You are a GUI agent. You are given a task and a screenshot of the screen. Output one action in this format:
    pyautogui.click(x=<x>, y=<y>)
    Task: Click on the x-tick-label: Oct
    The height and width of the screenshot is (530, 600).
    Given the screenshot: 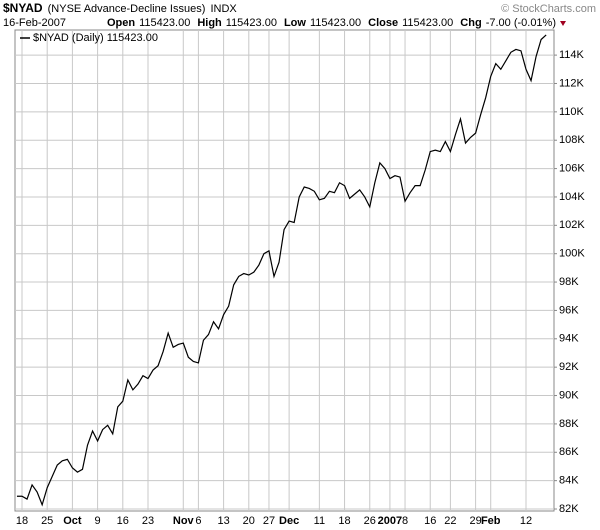 What is the action you would take?
    pyautogui.click(x=72, y=521)
    